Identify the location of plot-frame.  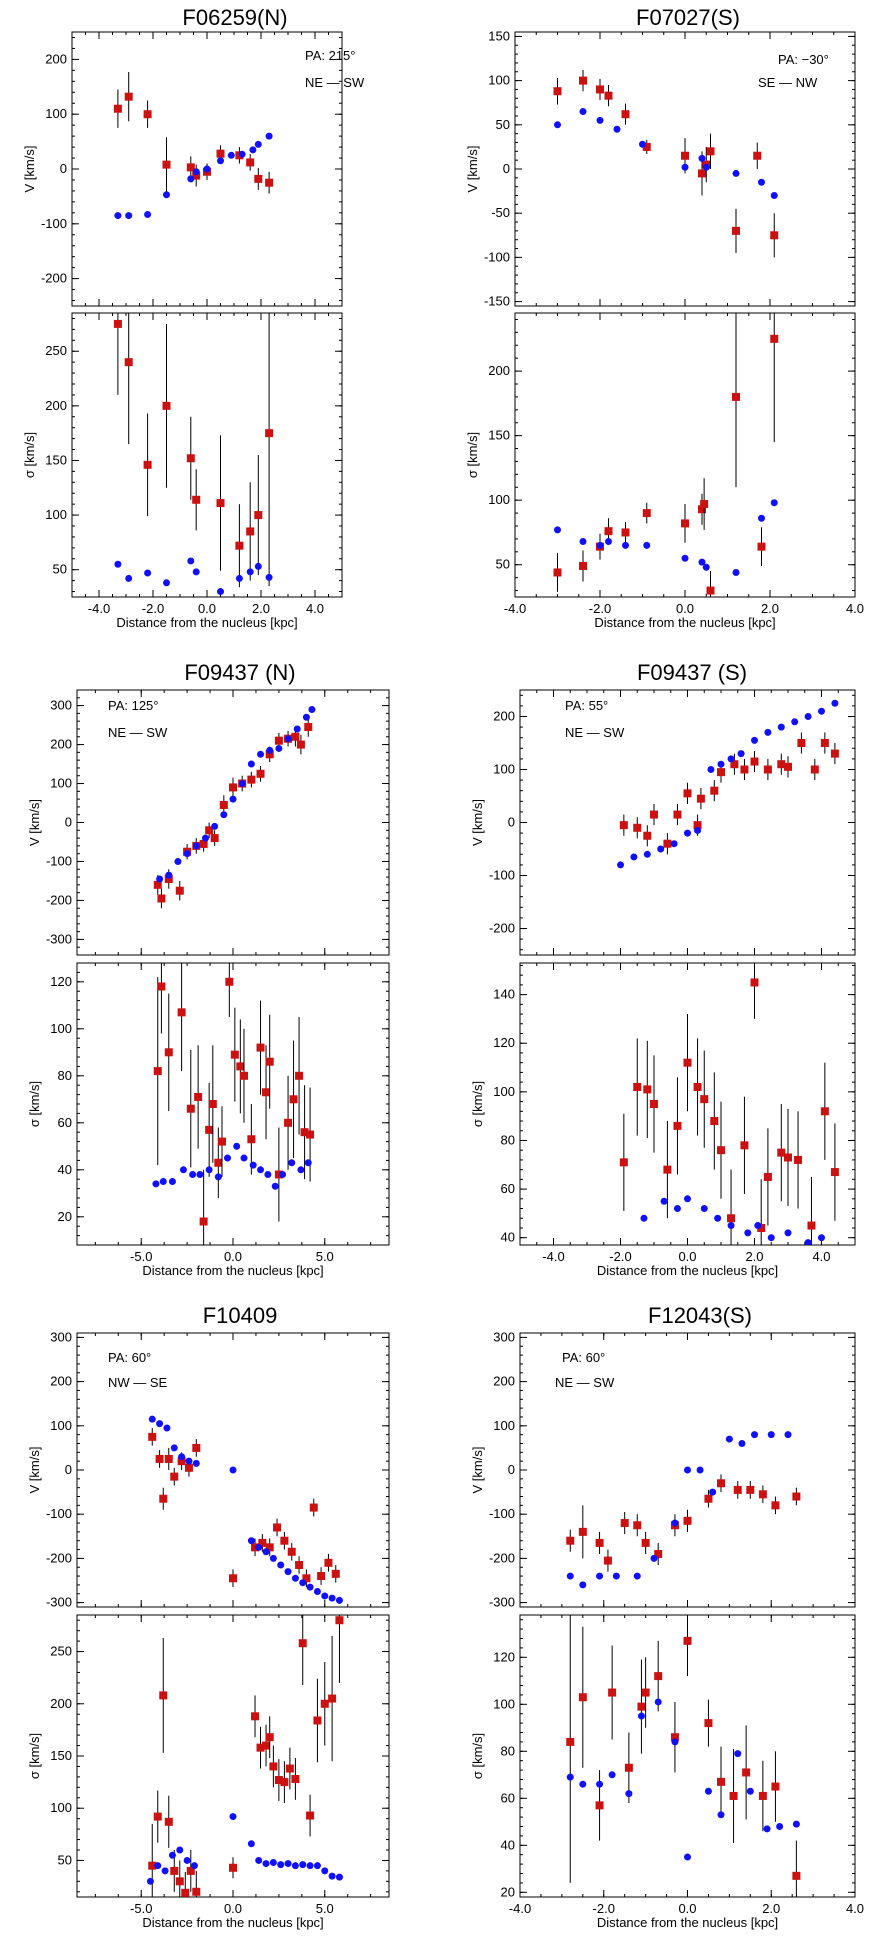
(685, 455).